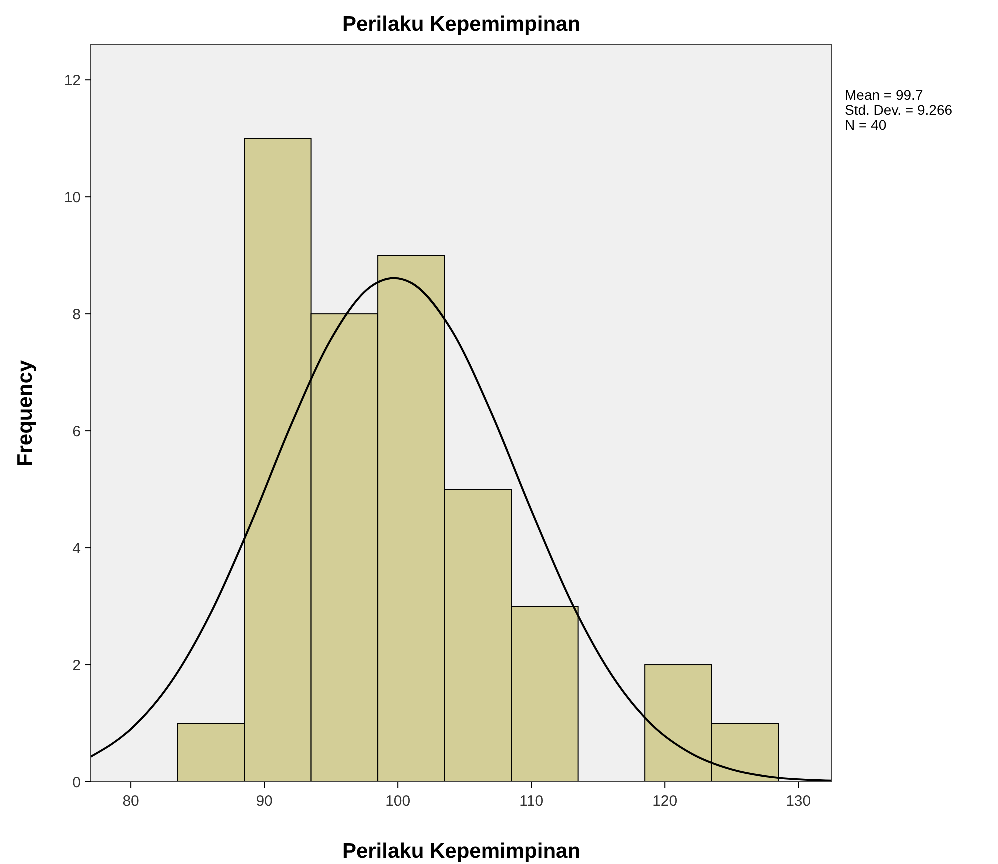 The height and width of the screenshot is (864, 998). I want to click on x-tick-label: 110, so click(532, 801).